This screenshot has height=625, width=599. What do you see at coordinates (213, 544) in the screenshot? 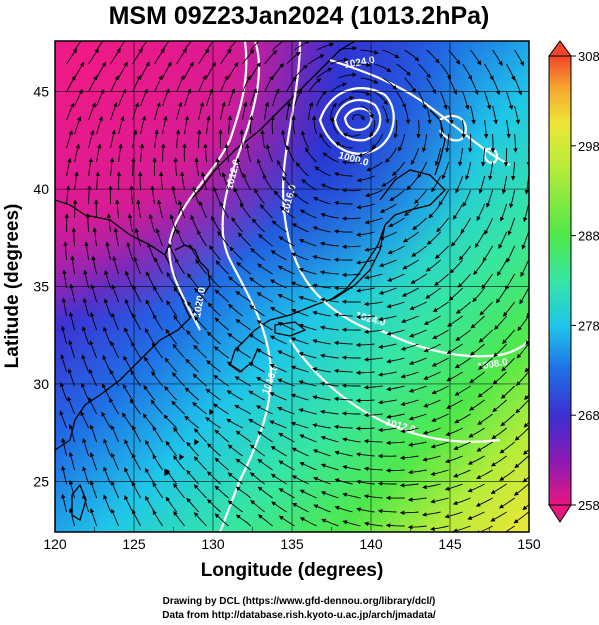
I see `x-tick-label: 130` at bounding box center [213, 544].